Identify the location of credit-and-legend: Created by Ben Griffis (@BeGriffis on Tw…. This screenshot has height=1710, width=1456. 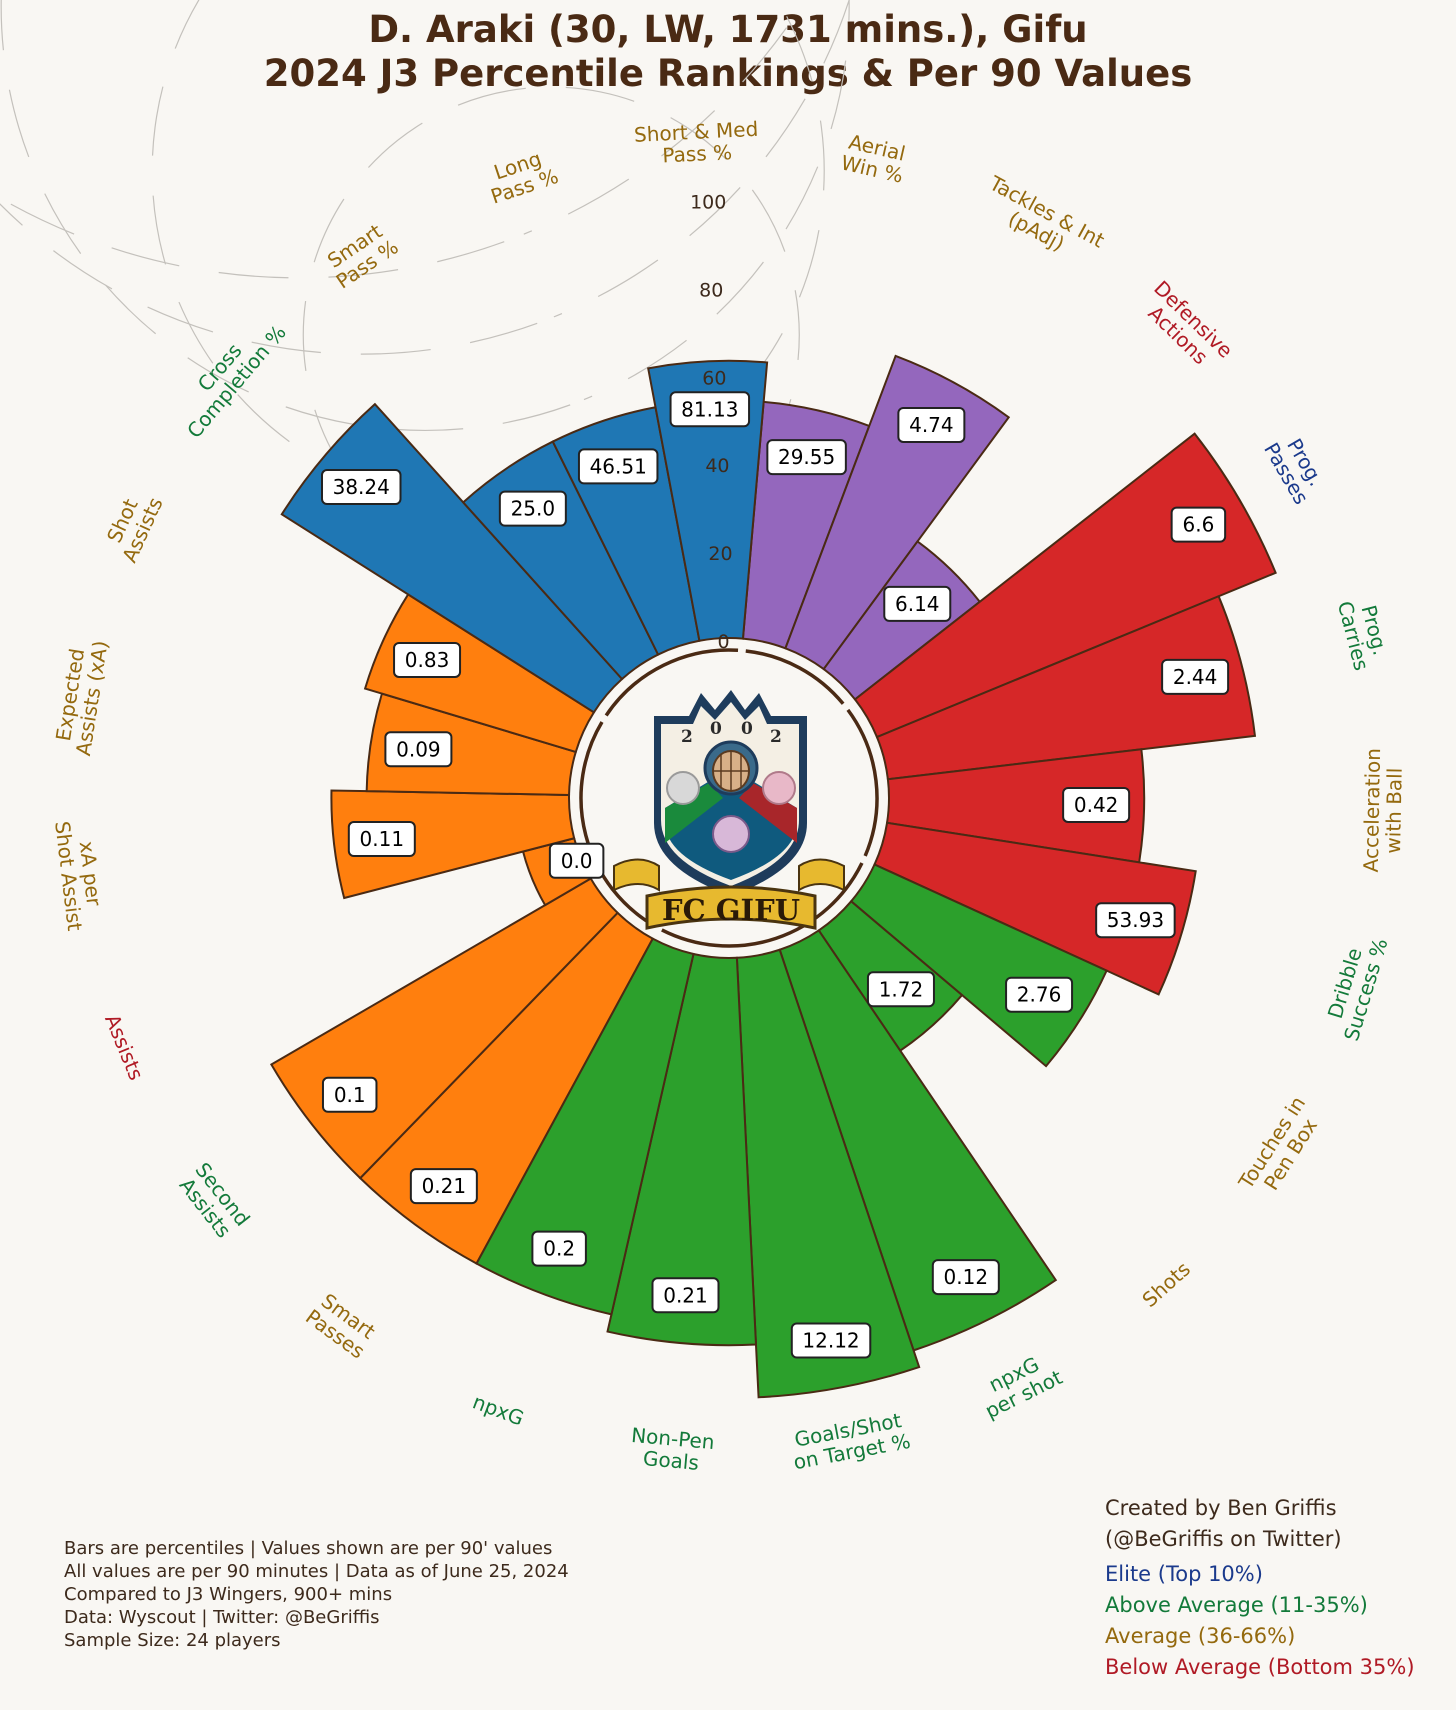
(1260, 1588).